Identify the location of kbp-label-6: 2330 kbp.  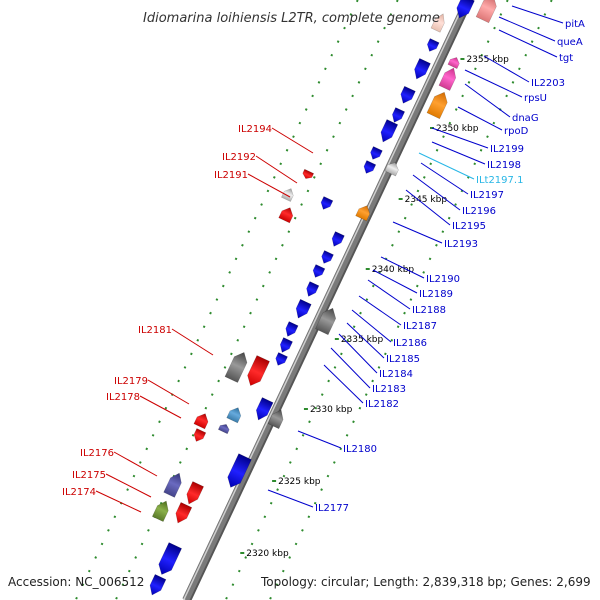
(331, 410).